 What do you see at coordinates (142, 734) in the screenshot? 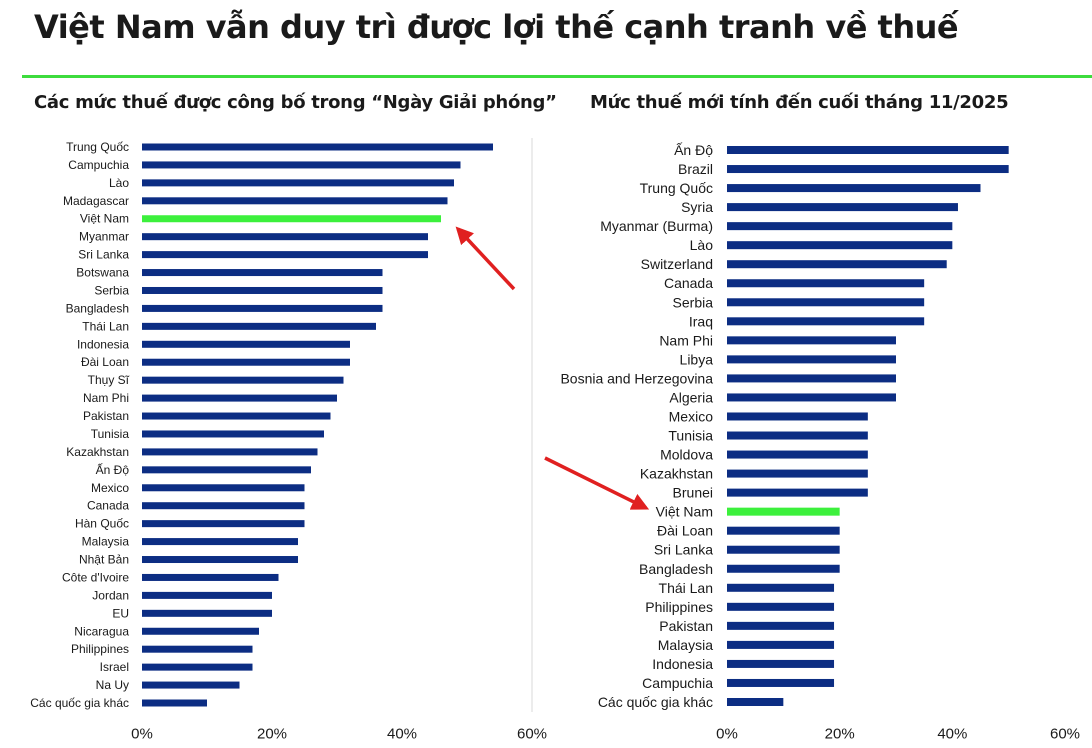
I see `x-tick-label: 0%` at bounding box center [142, 734].